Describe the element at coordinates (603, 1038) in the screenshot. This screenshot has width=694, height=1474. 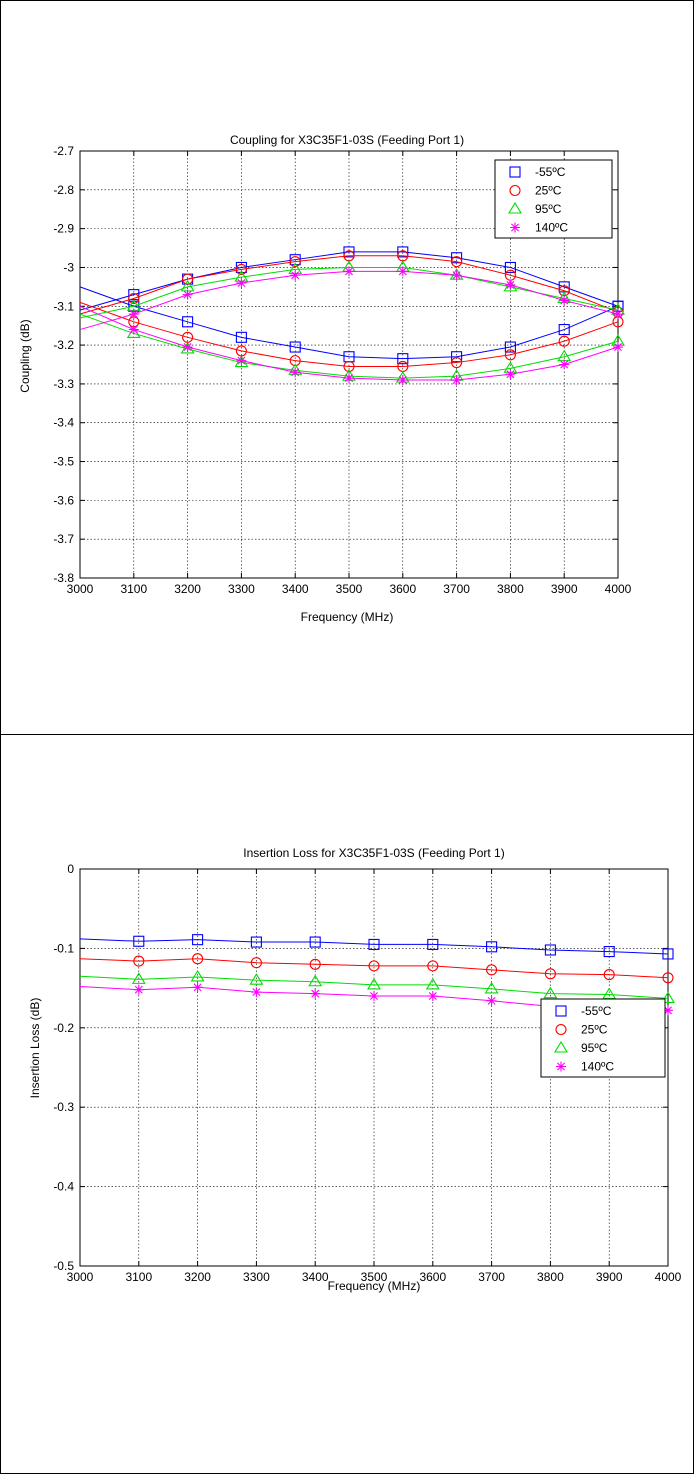
I see `legend: -55ºC 25ºC 95ºC 140ºC` at that location.